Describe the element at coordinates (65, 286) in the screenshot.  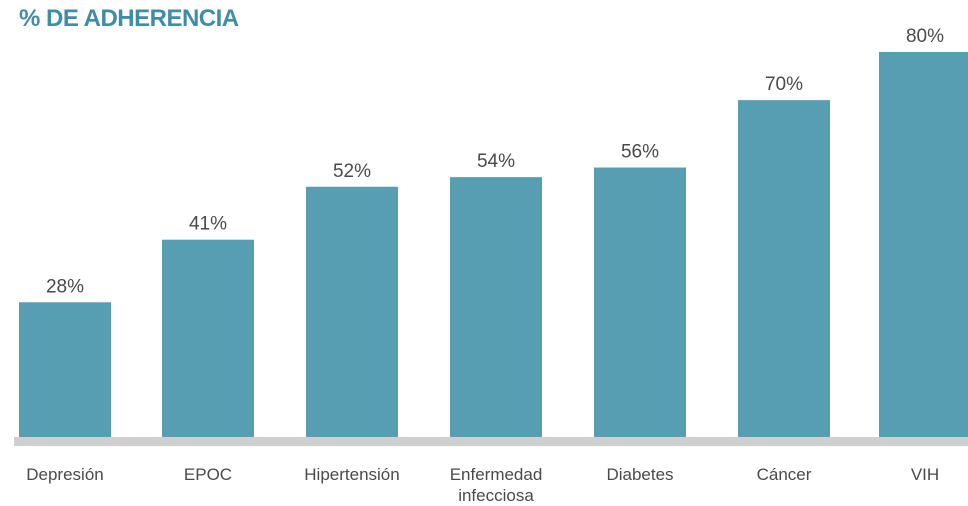
I see `value-label-0: 28%` at that location.